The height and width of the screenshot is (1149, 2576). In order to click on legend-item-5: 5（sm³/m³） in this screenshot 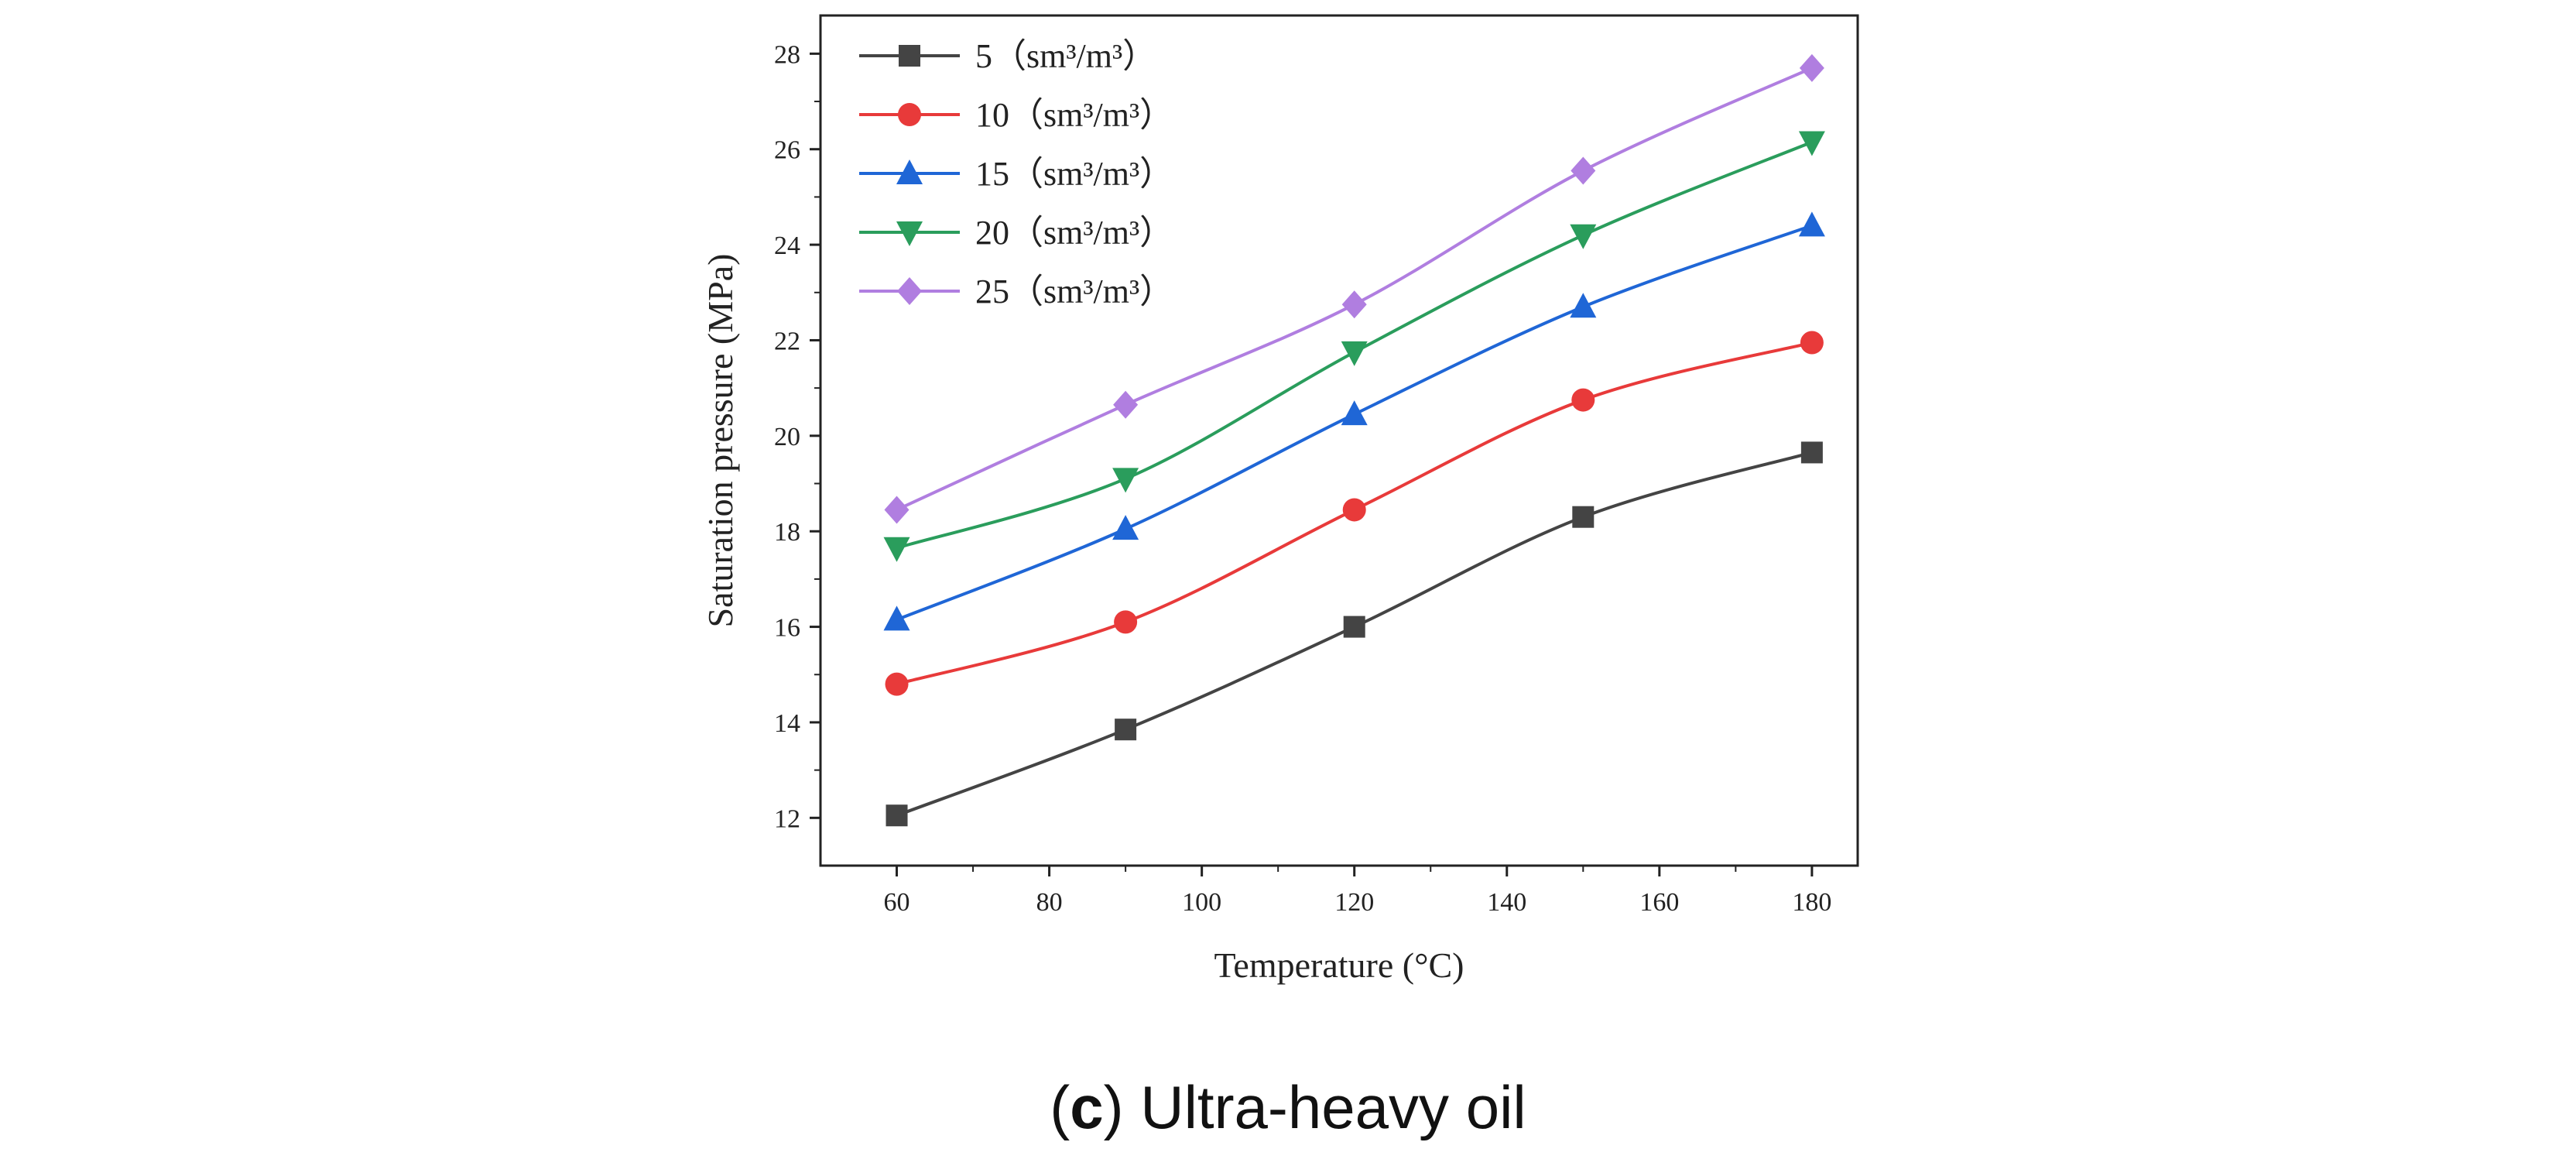, I will do `click(1008, 56)`.